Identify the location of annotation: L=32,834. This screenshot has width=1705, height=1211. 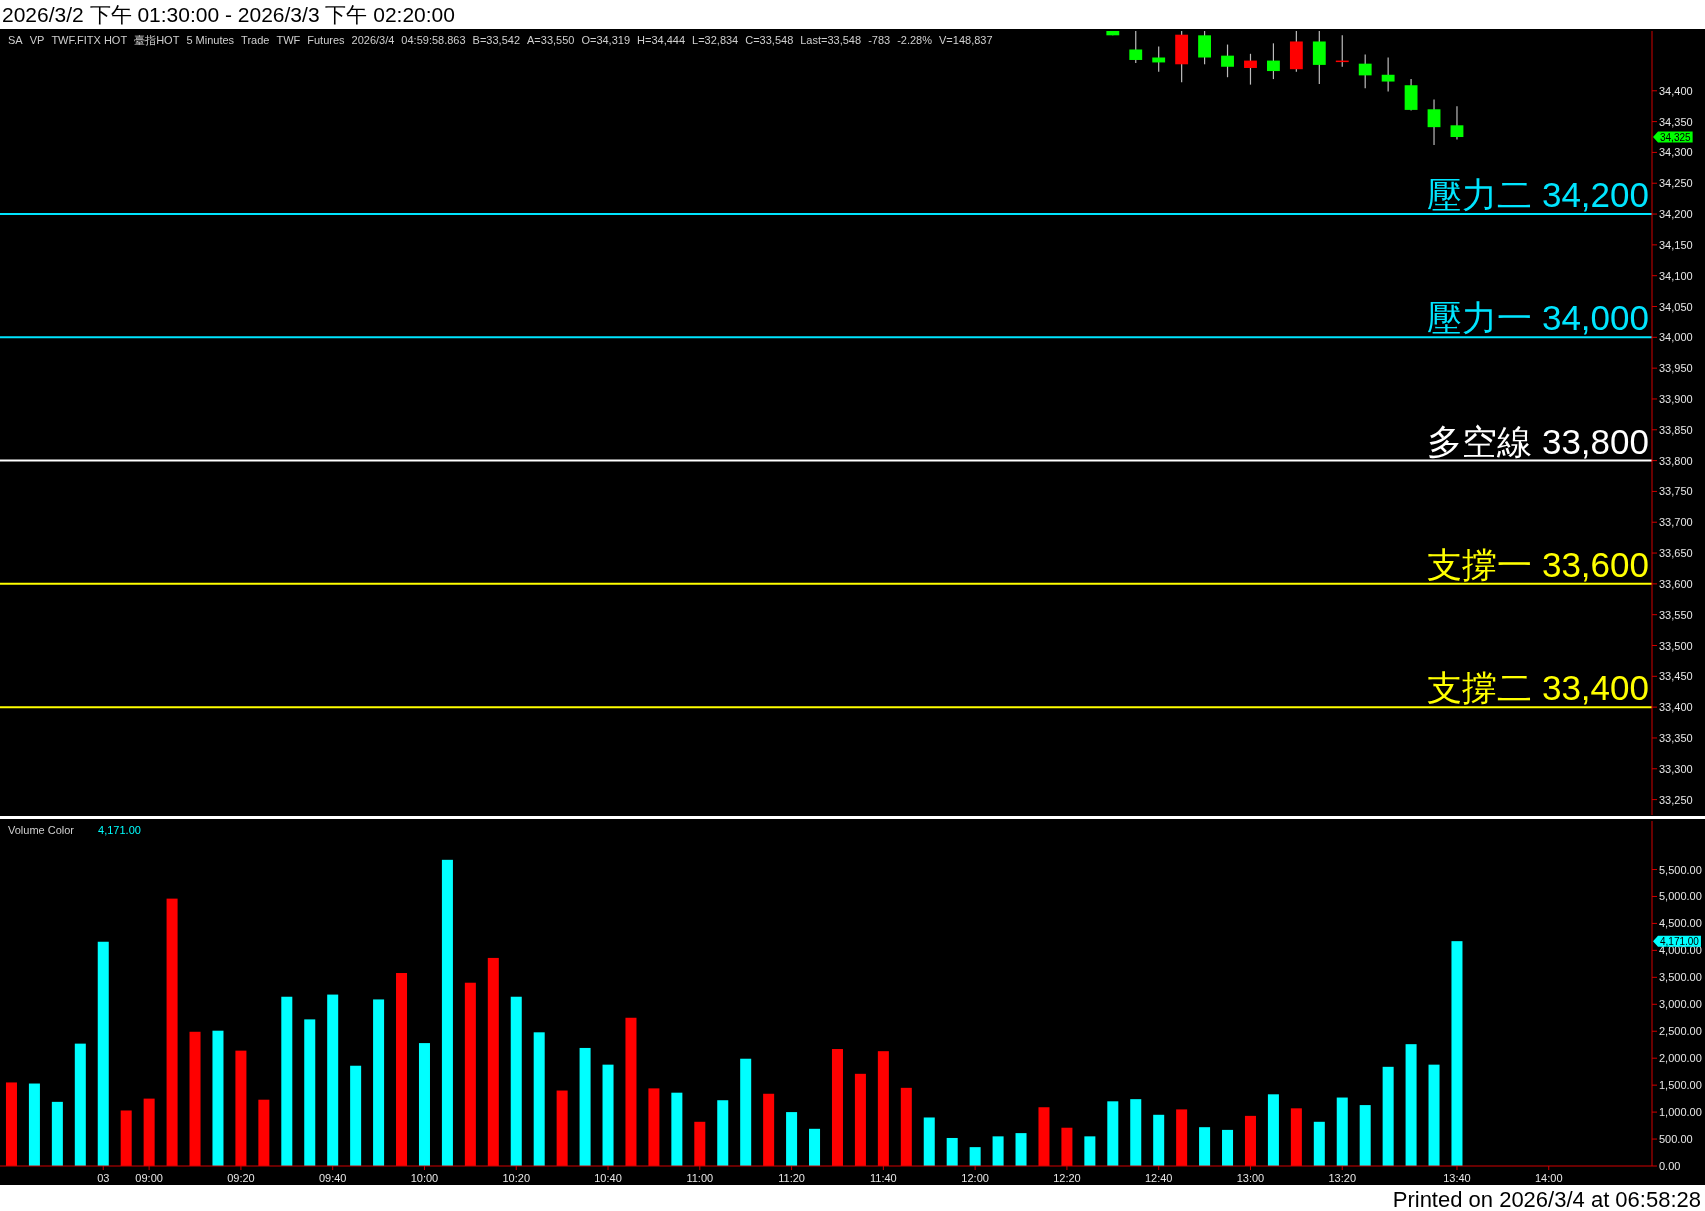
(715, 40).